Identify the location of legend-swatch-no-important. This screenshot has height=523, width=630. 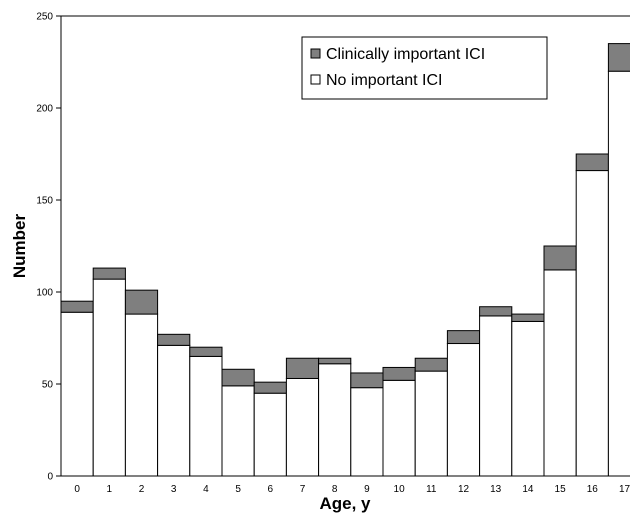
(315, 79).